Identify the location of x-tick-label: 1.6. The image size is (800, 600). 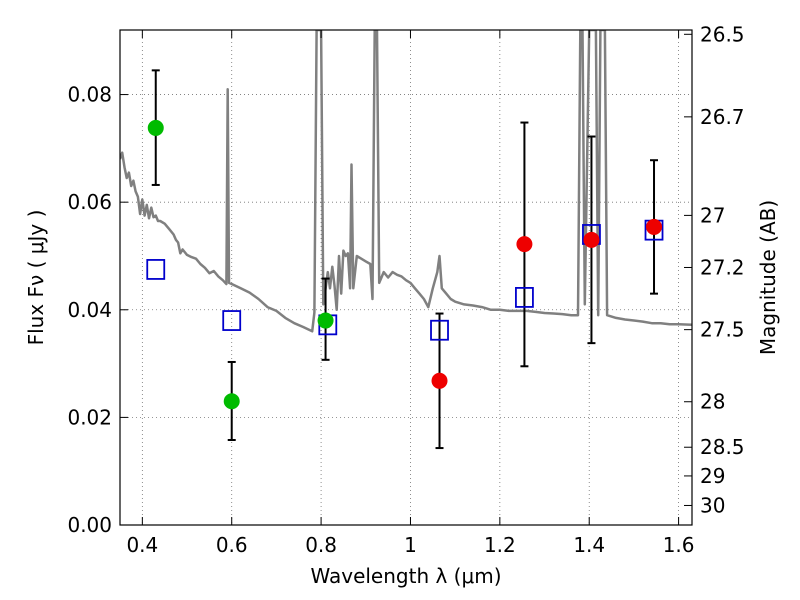
(679, 545).